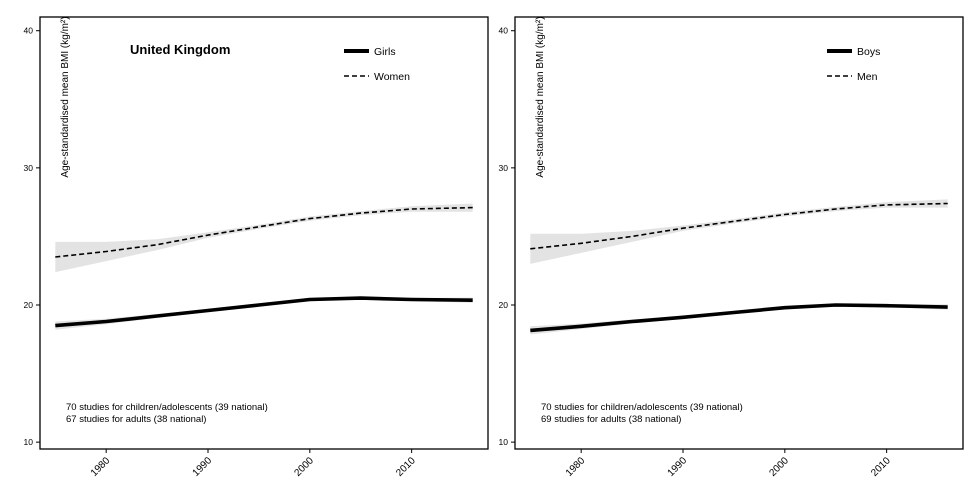  What do you see at coordinates (853, 64) in the screenshot?
I see `legend: Boys Men` at bounding box center [853, 64].